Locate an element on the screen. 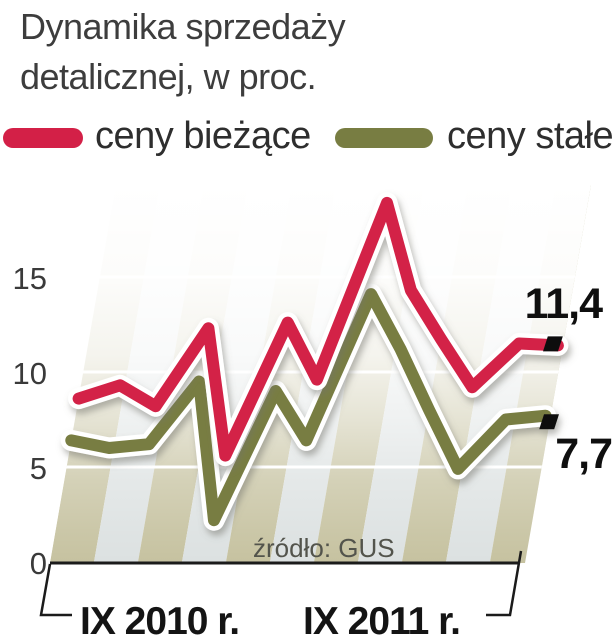 Image resolution: width=616 pixels, height=640 pixels. x-axis-bracket-right is located at coordinates (504, 583).